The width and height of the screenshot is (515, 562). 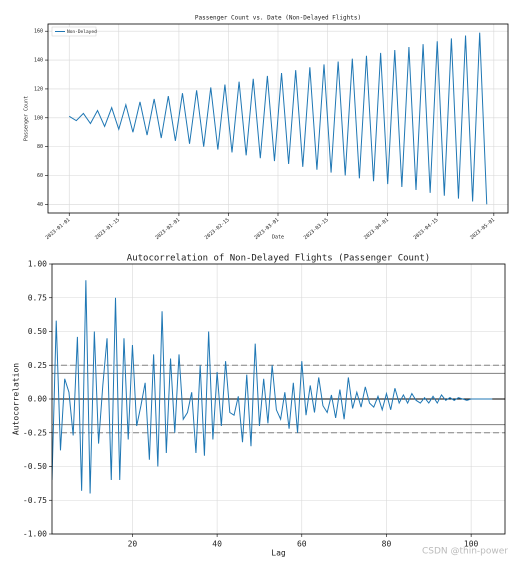 What do you see at coordinates (35, 500) in the screenshot?
I see `y-tick-label: -0.75` at bounding box center [35, 500].